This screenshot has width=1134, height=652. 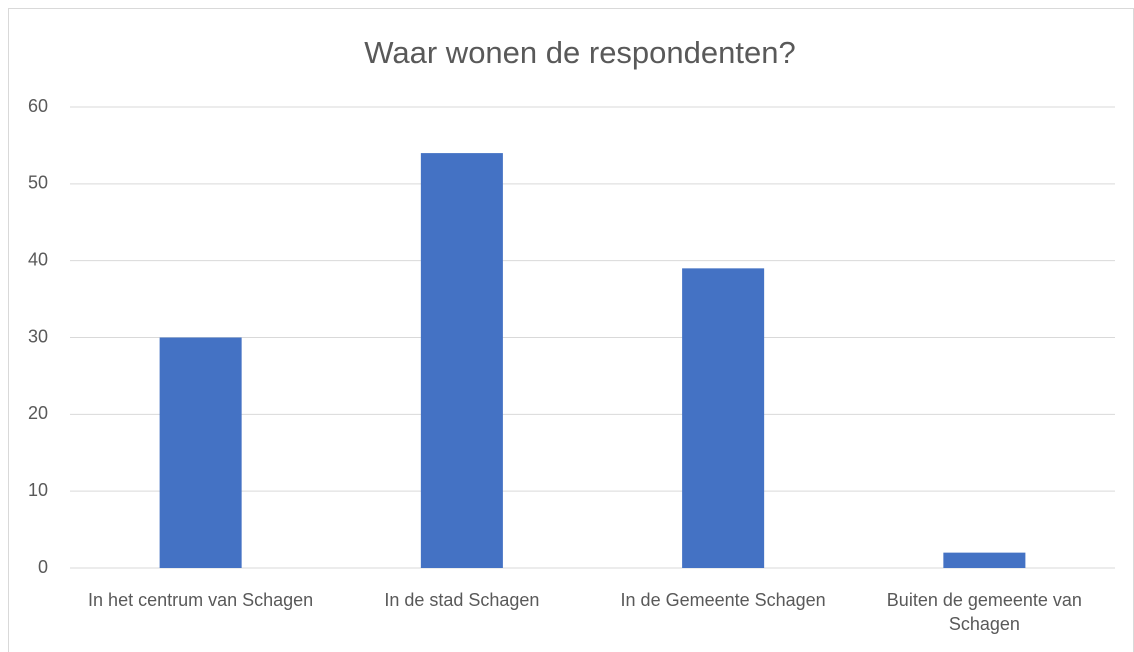 I want to click on x-tick-label: In het centrum van Schagen, so click(x=201, y=600).